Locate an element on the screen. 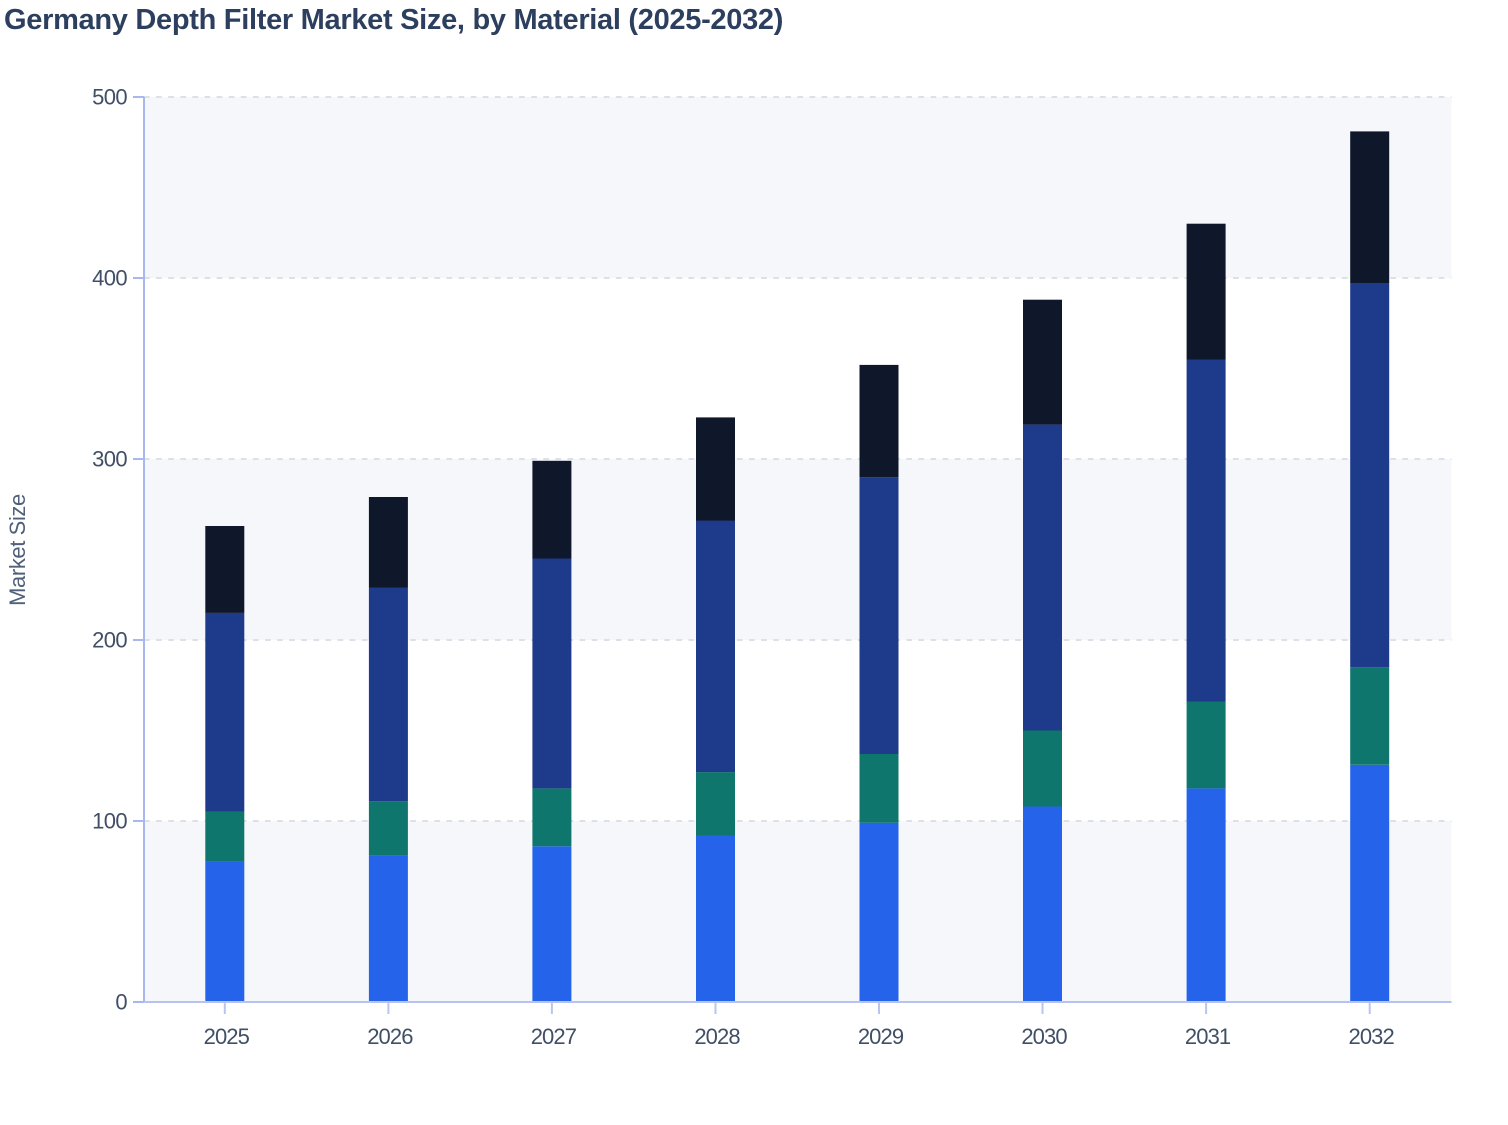  svg-text: 2027 is located at coordinates (554, 1036).